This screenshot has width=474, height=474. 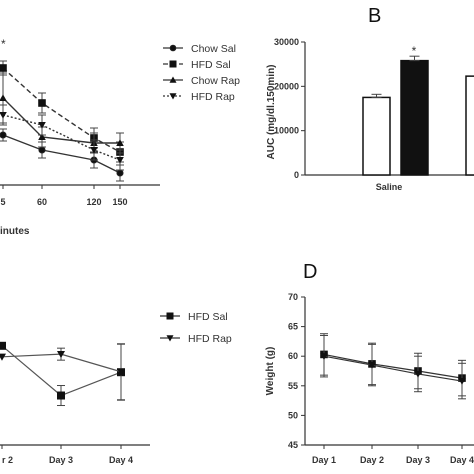 What do you see at coordinates (208, 317) in the screenshot?
I see `panel-c-legend-entry-label: HFD Sal` at bounding box center [208, 317].